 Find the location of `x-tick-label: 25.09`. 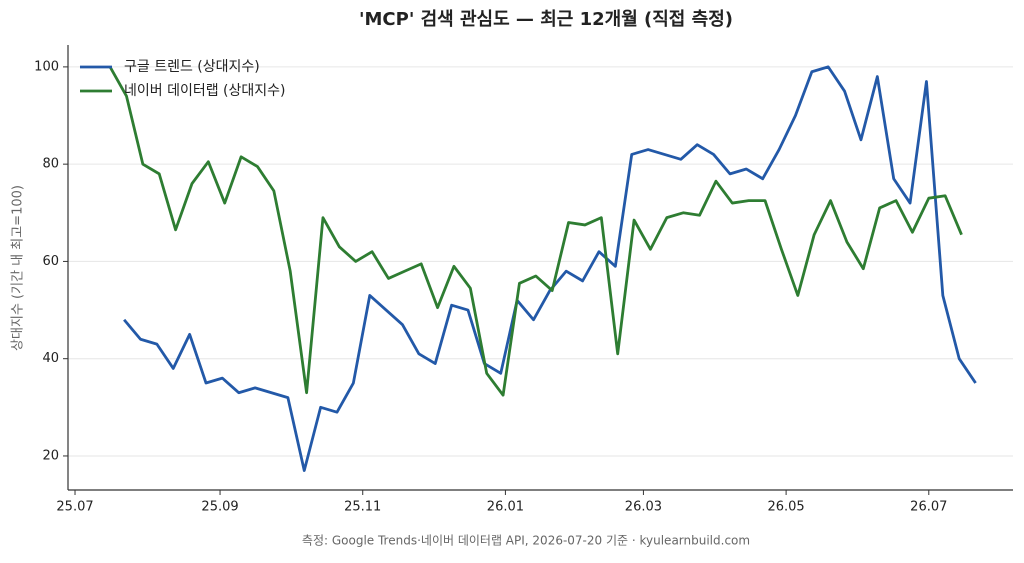

x-tick-label: 25.09 is located at coordinates (219, 507).